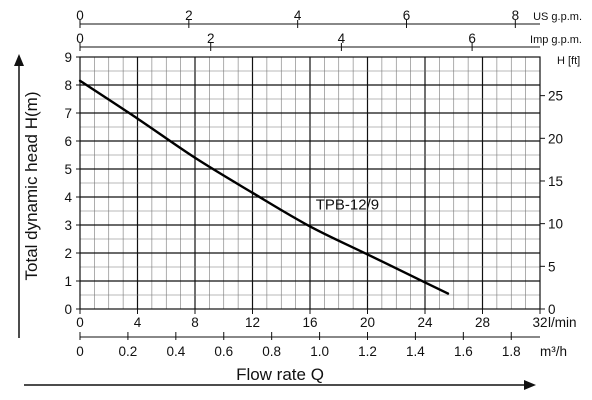  I want to click on hm-tick-label: 7, so click(68, 113).